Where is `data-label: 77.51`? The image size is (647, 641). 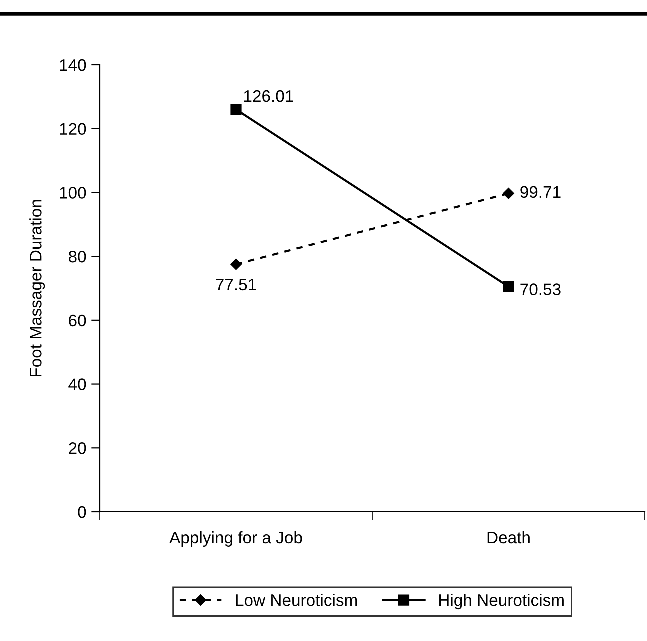 data-label: 77.51 is located at coordinates (236, 285).